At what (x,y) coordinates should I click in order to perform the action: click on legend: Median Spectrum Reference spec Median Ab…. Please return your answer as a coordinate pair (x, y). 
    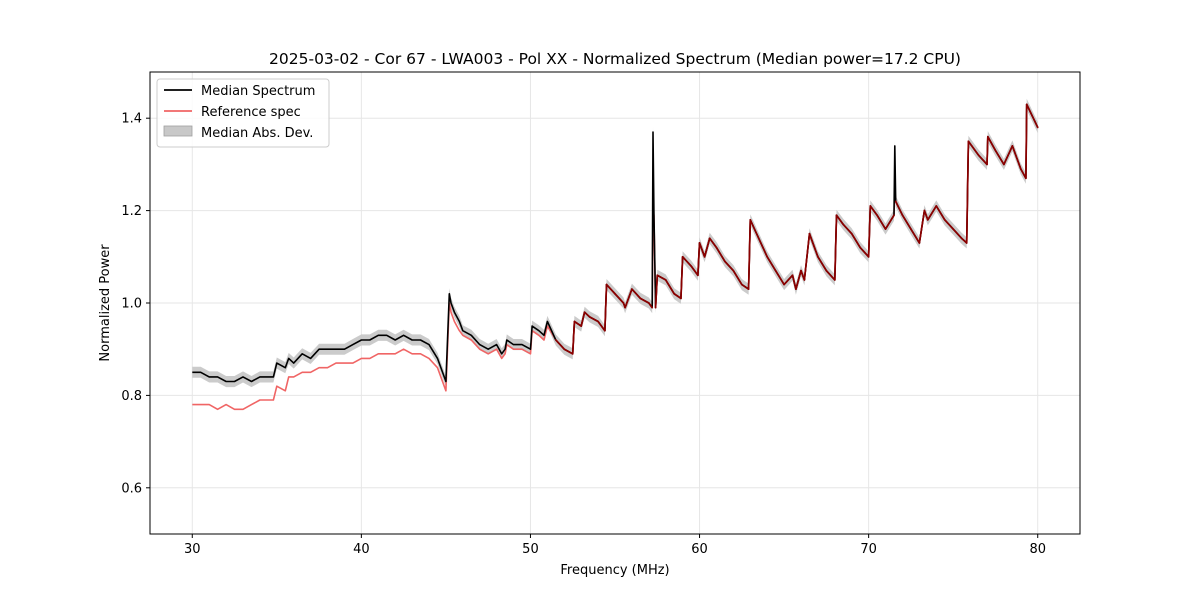
    Looking at the image, I should click on (243, 113).